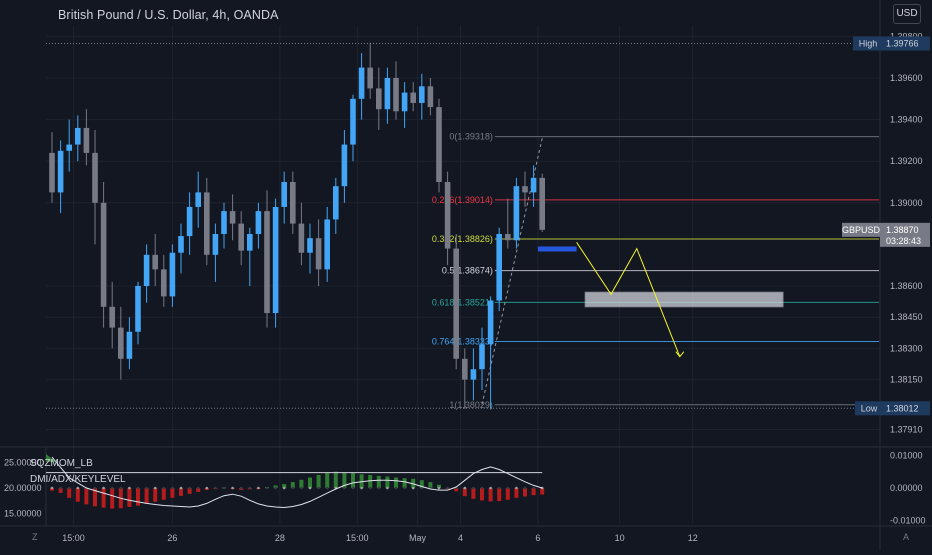 This screenshot has width=932, height=555. What do you see at coordinates (23, 514) in the screenshot?
I see `sqz-left-tick: 15.00000` at bounding box center [23, 514].